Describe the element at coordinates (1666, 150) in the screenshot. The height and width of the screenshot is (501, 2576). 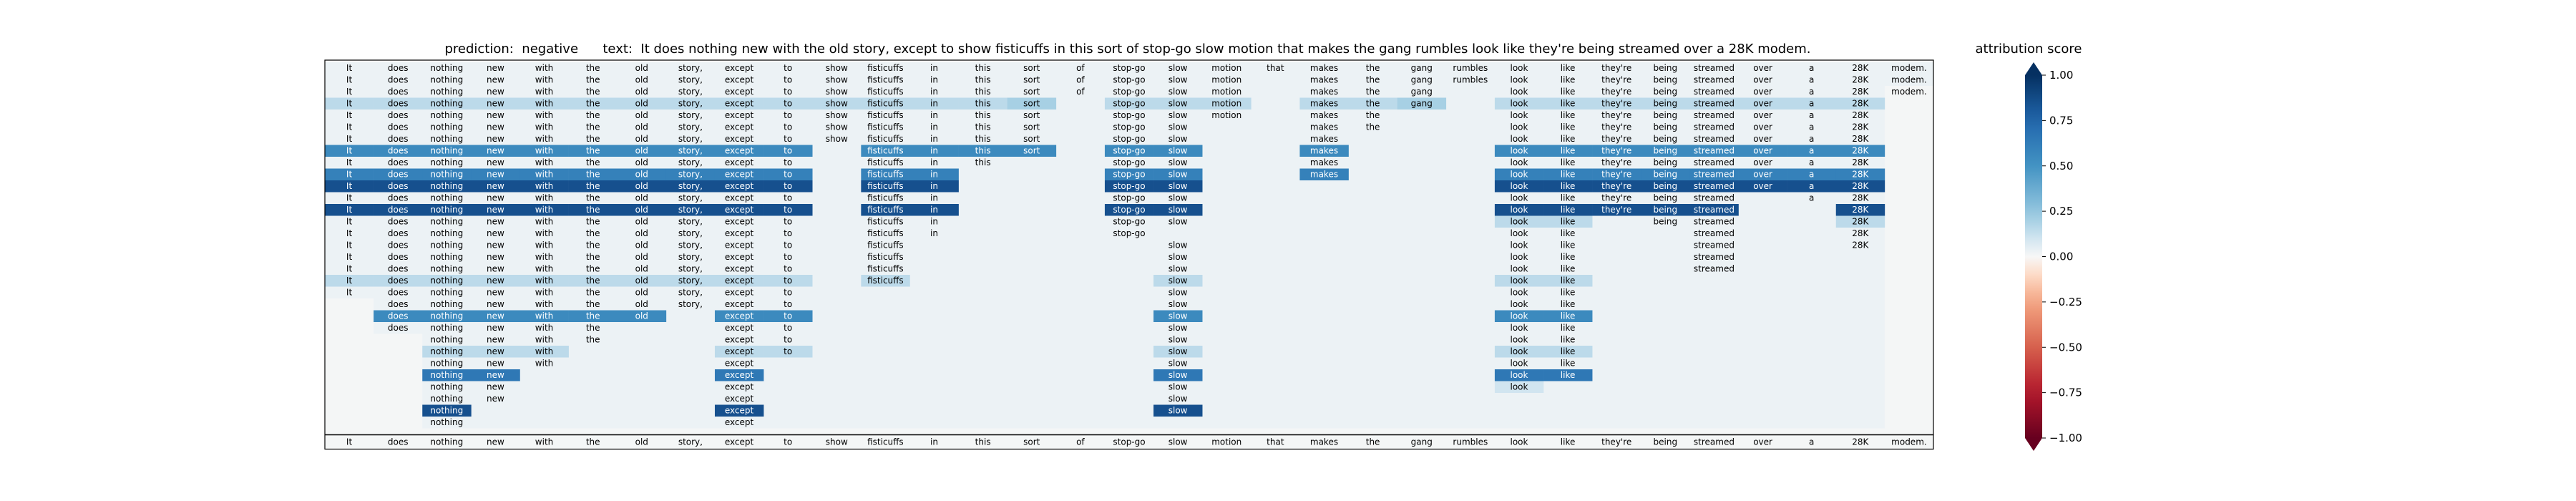
I see `token-label: being` at that location.